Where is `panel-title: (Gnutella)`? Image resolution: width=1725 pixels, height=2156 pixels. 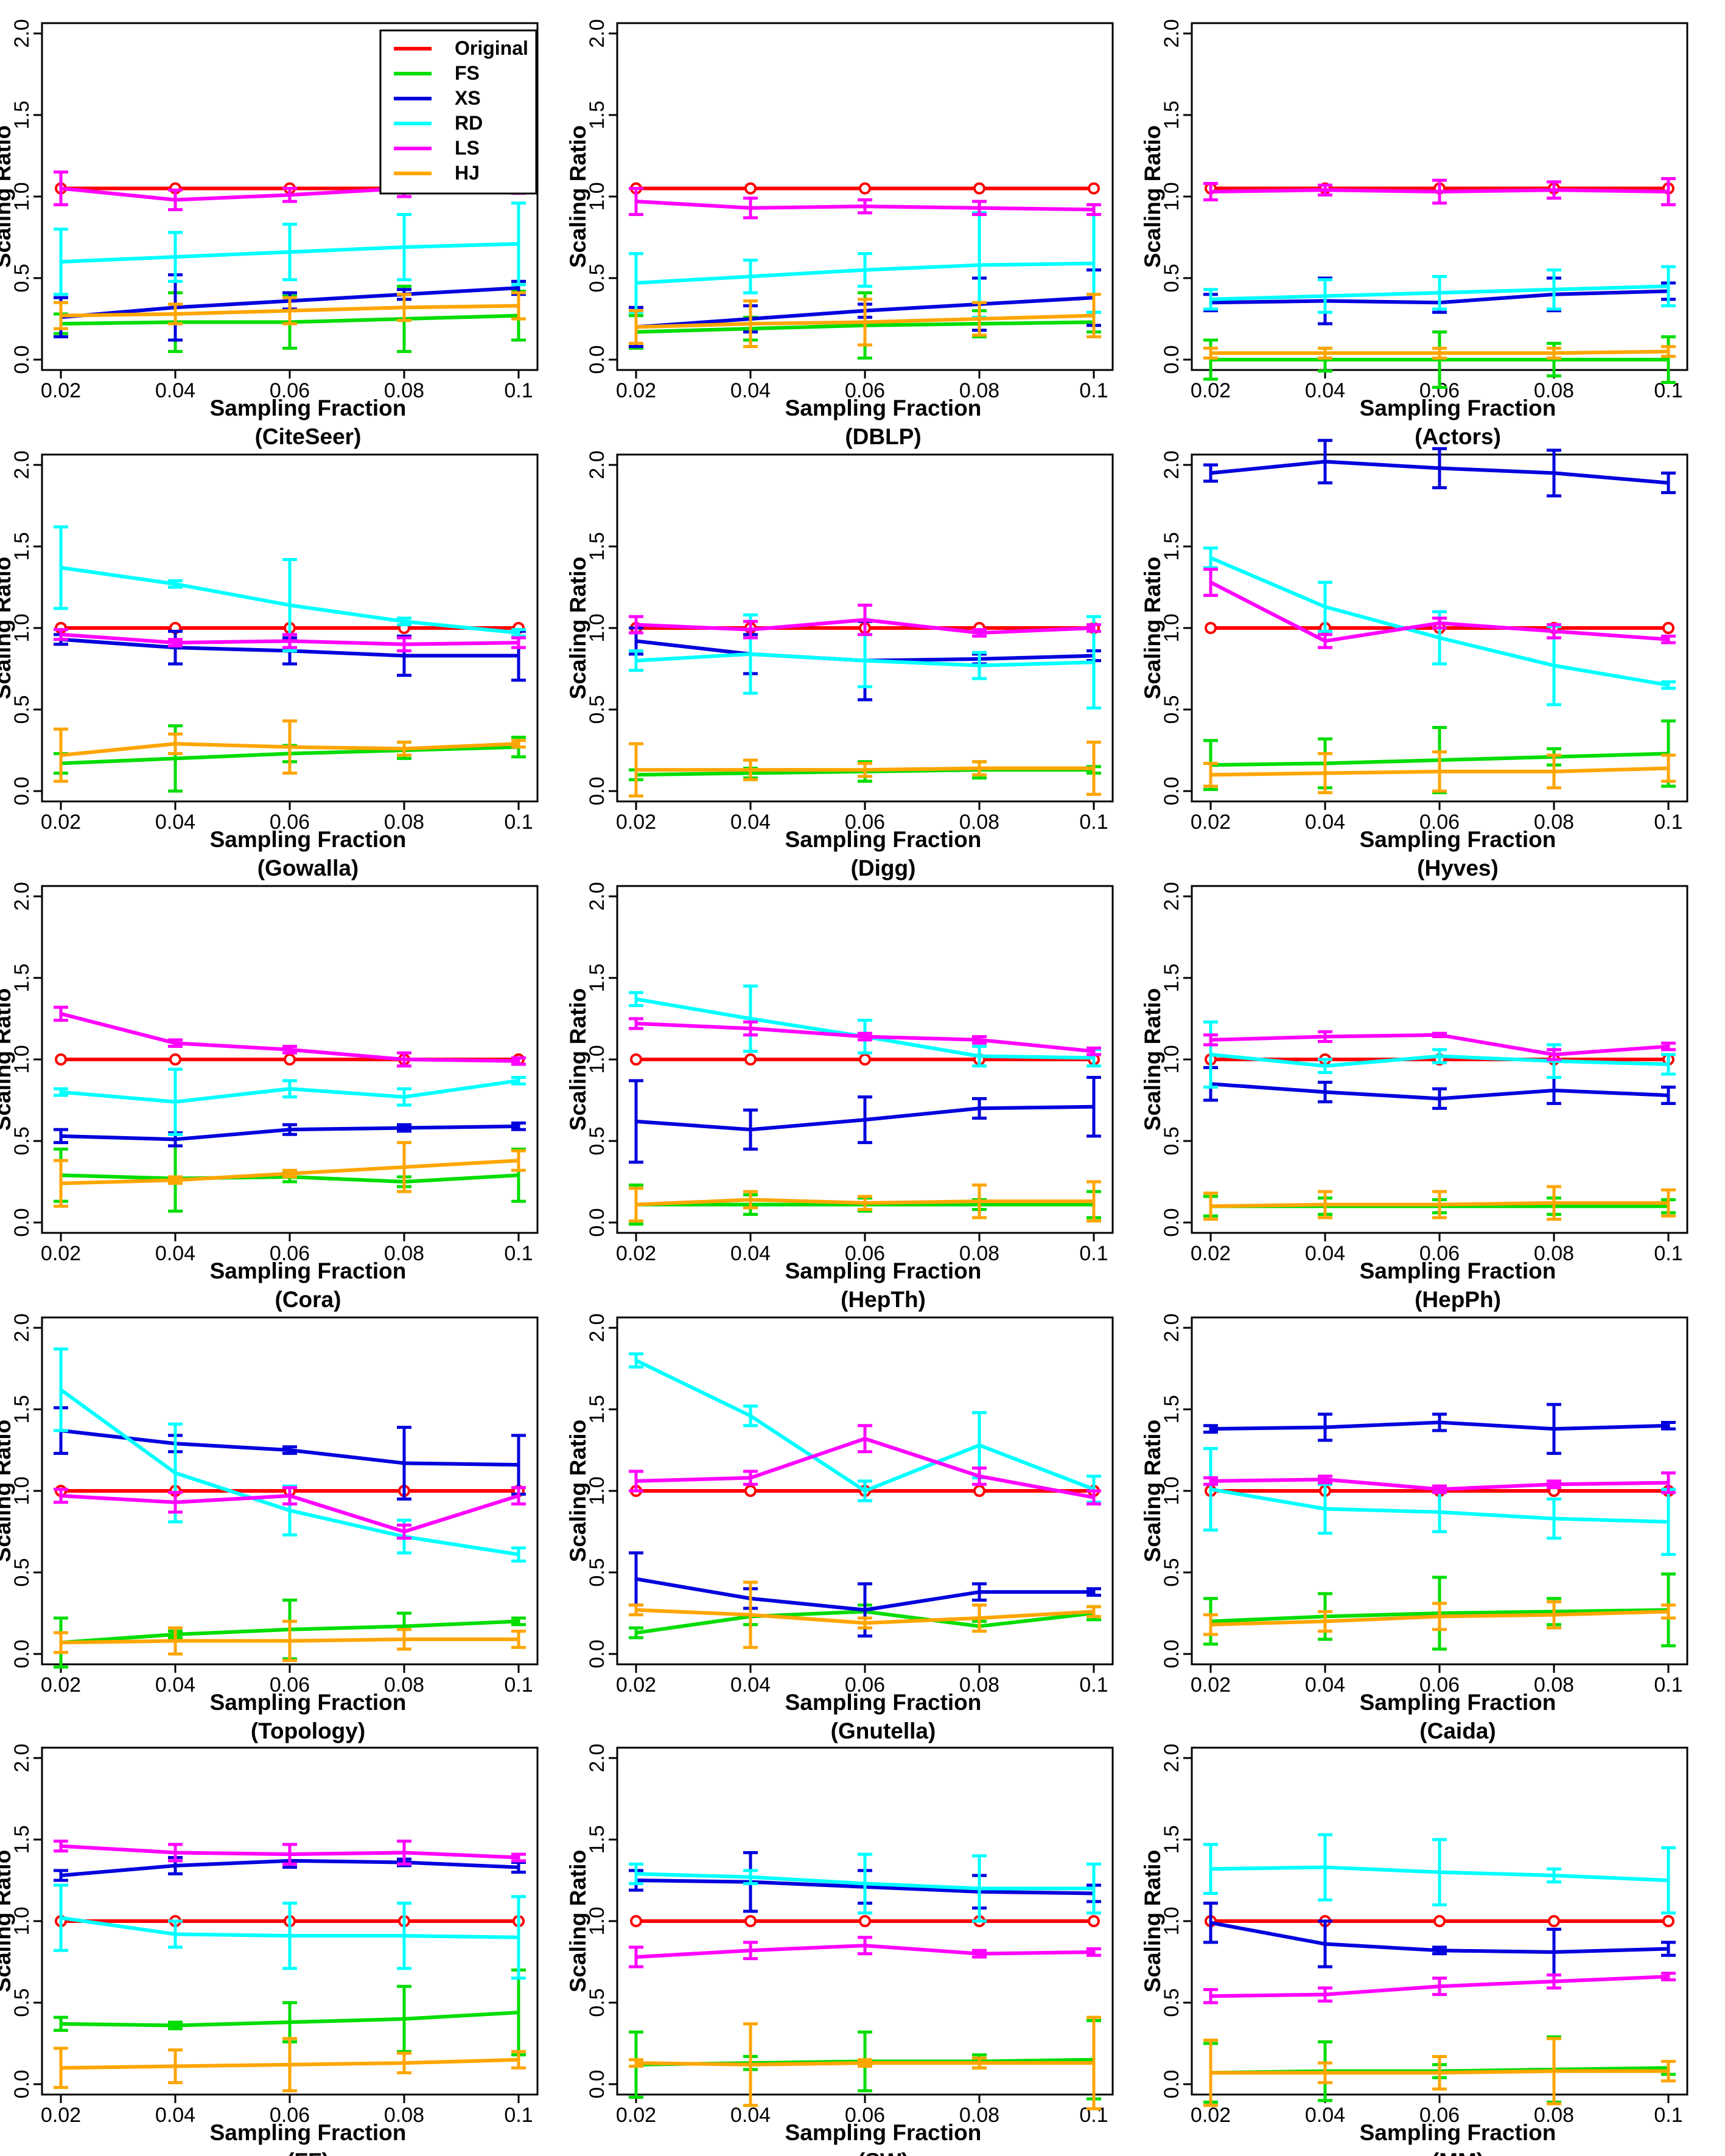
panel-title: (Gnutella) is located at coordinates (883, 1731).